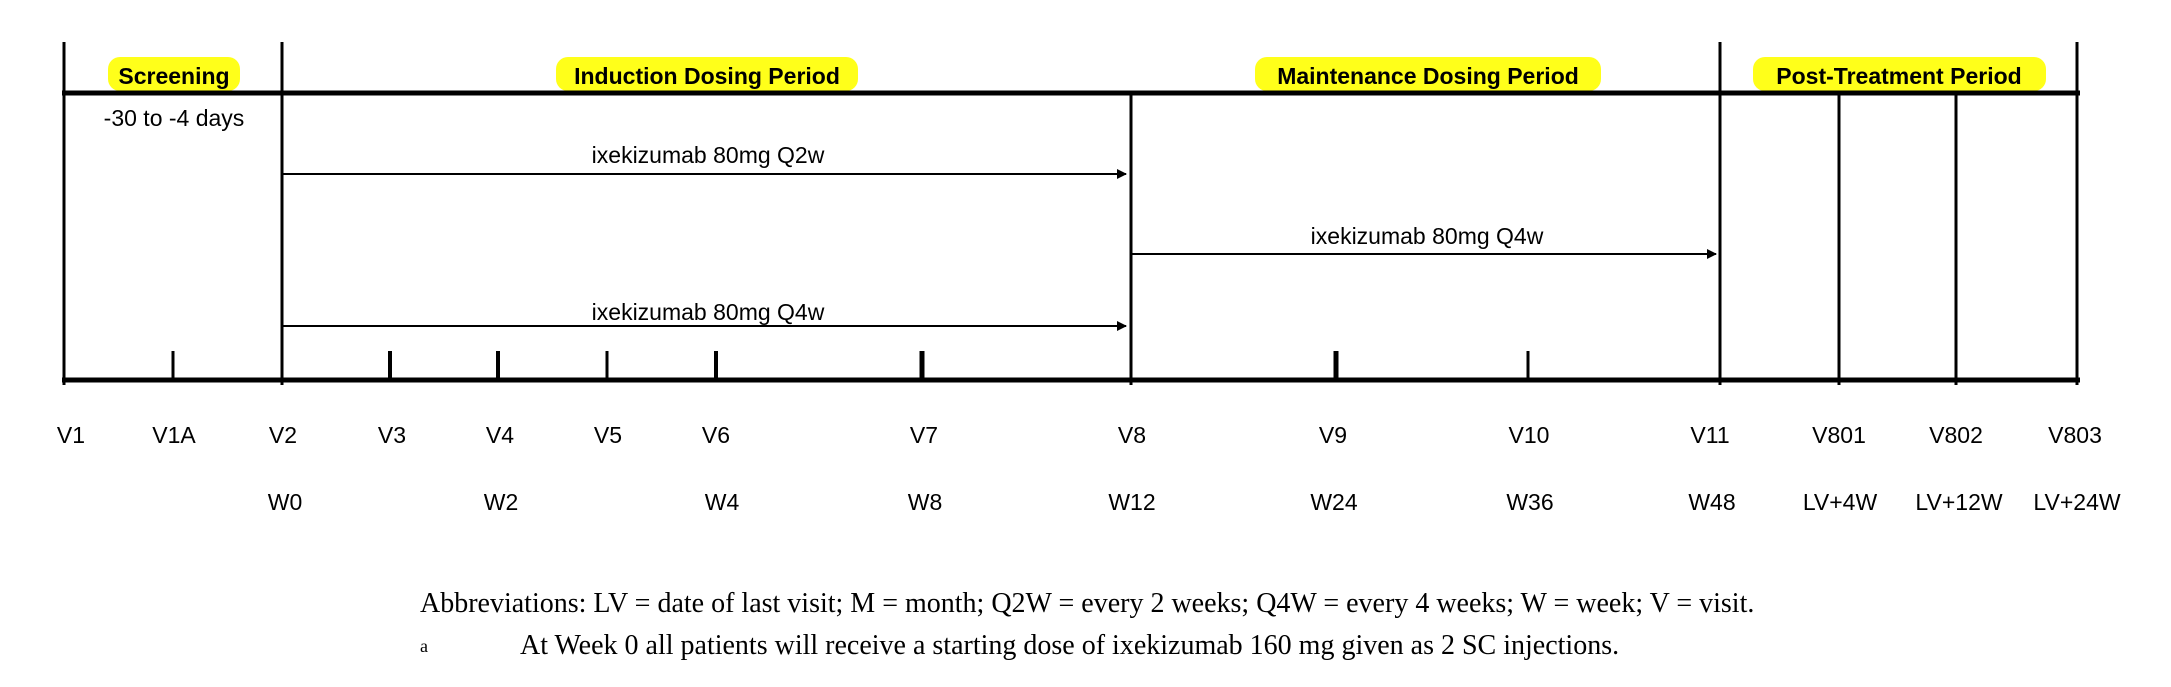 The height and width of the screenshot is (687, 2171). I want to click on period-induction-label: Induction Dosing Period, so click(707, 76).